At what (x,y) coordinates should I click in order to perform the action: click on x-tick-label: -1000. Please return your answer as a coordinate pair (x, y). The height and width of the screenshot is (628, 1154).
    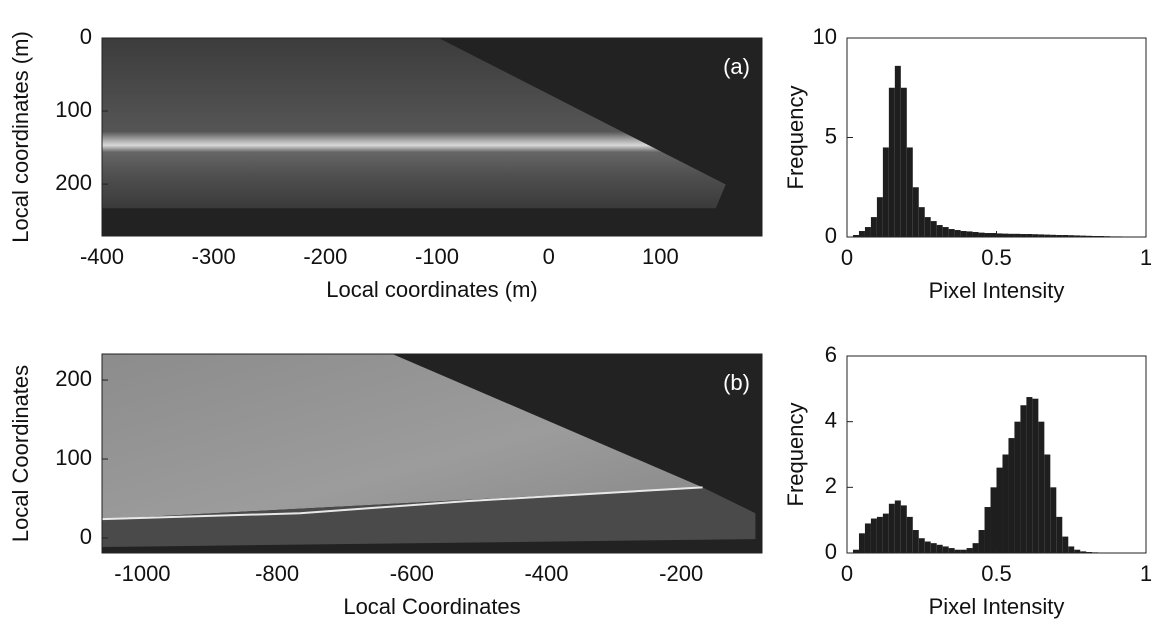
    Looking at the image, I should click on (142, 573).